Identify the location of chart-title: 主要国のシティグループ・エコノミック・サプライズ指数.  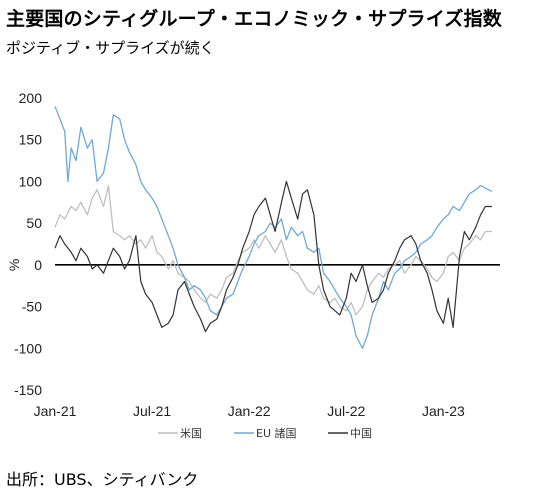
(254, 19).